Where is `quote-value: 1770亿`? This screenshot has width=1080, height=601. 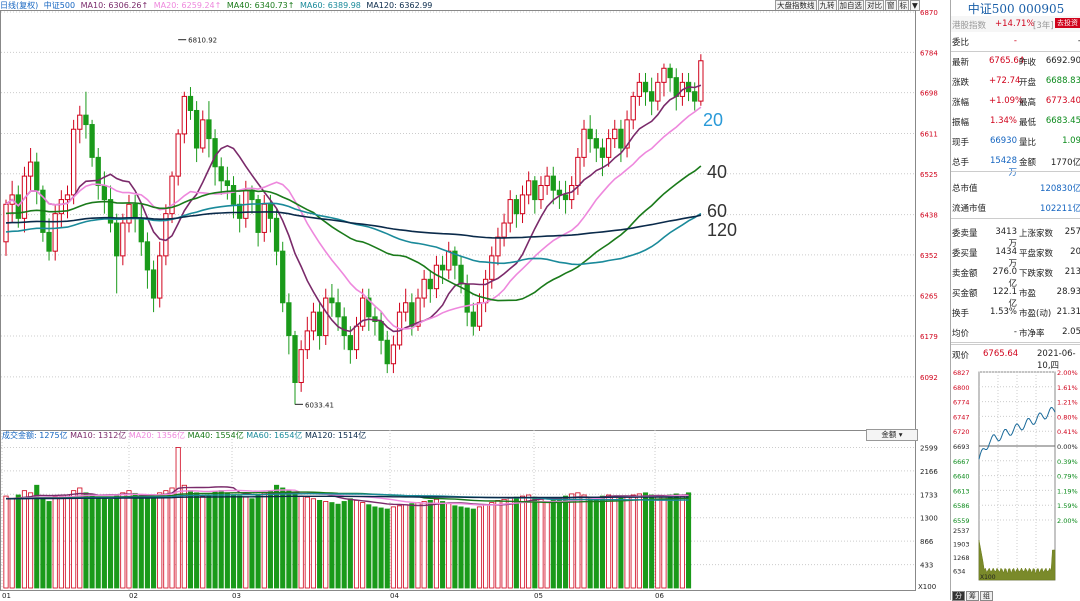 quote-value: 1770亿 is located at coordinates (1065, 163).